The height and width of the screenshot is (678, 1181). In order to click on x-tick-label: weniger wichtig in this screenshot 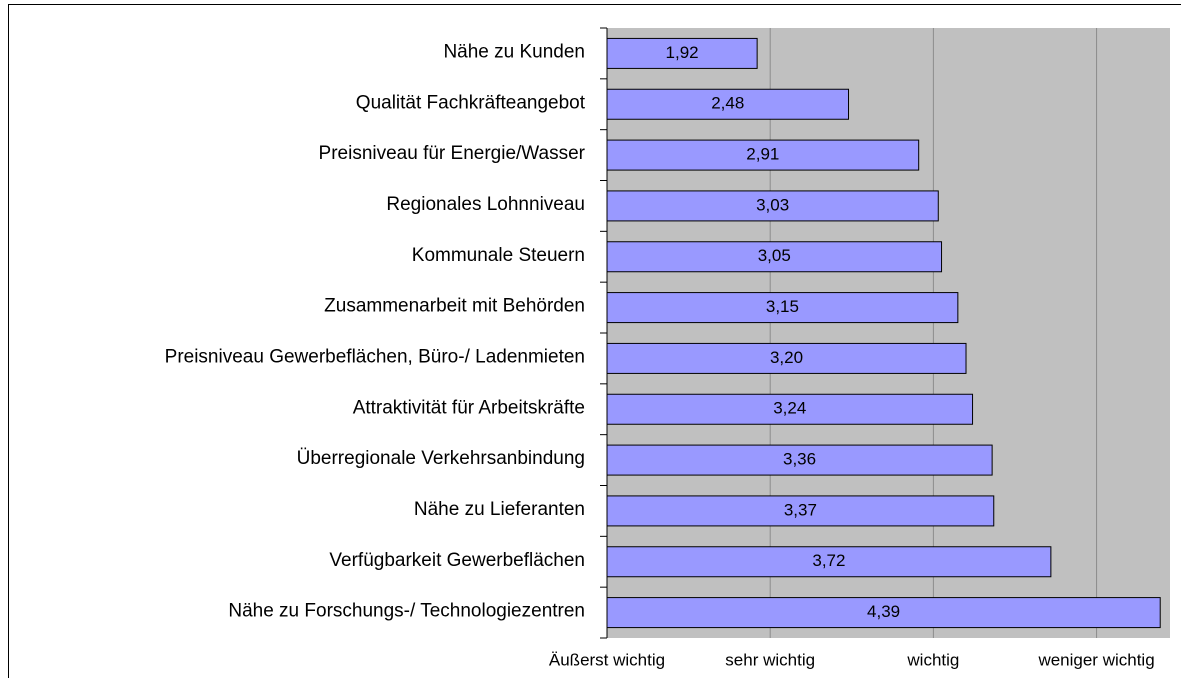, I will do `click(1095, 659)`.